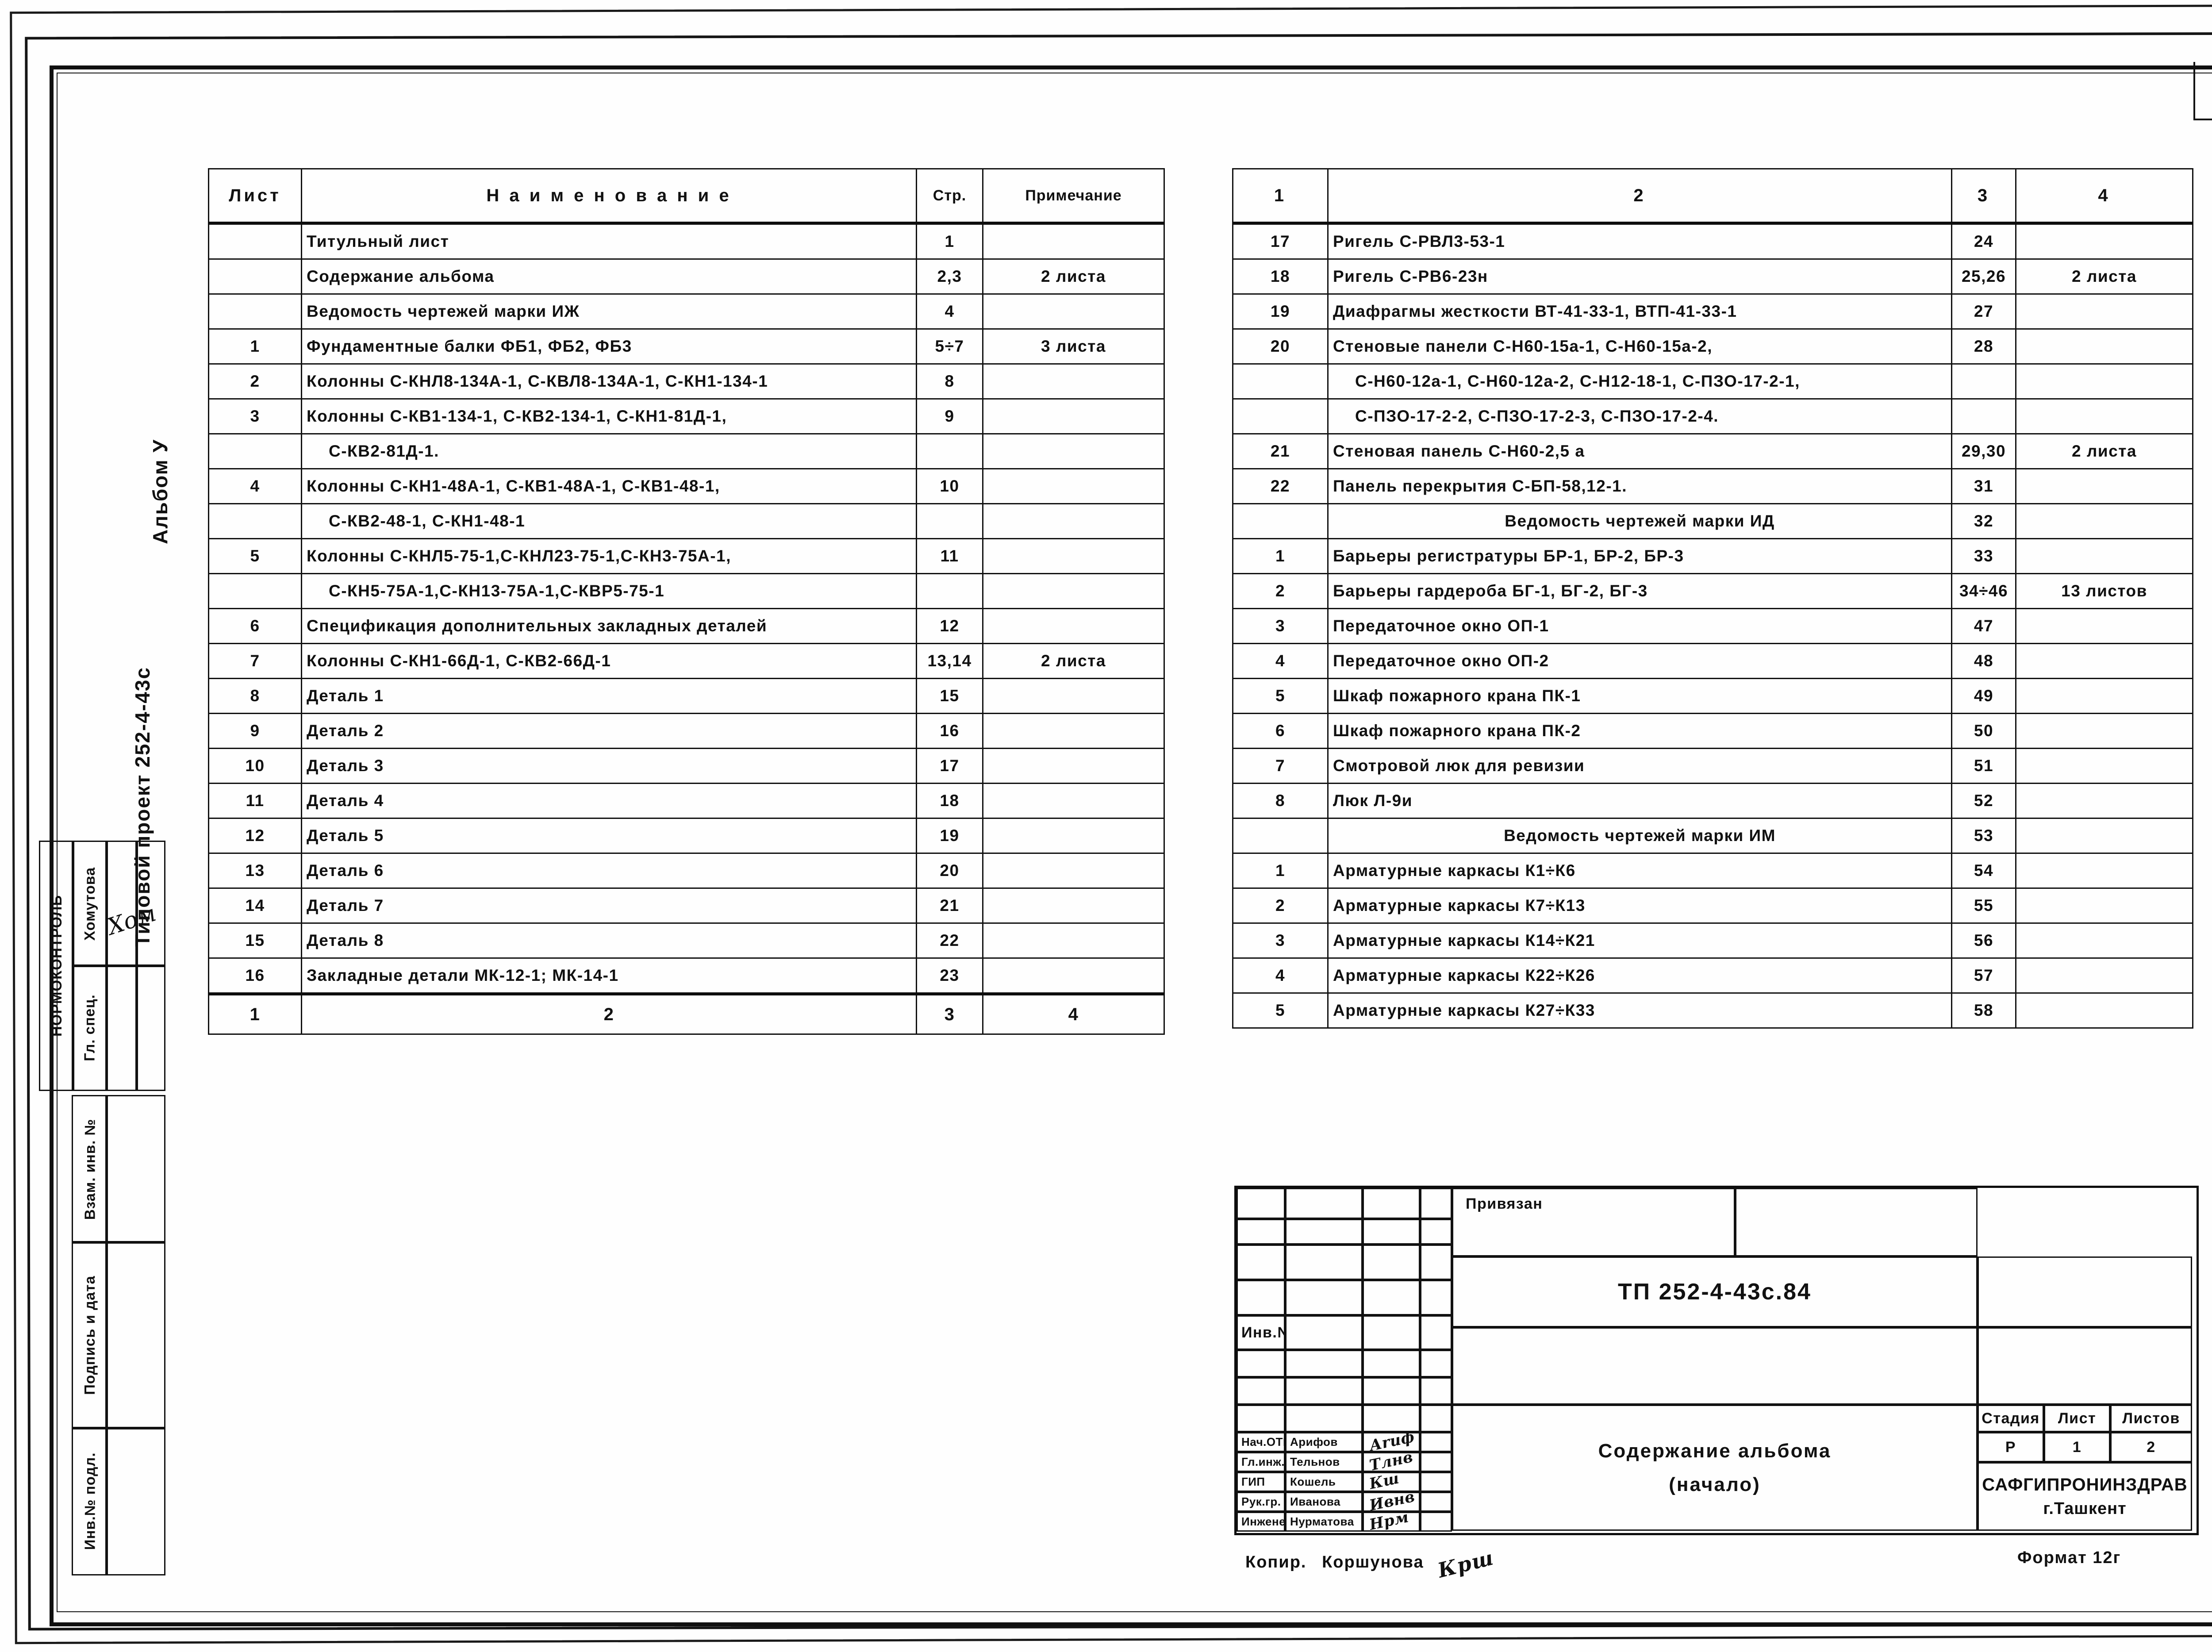 The width and height of the screenshot is (2212, 1652). What do you see at coordinates (1983, 451) in the screenshot?
I see `row-page: 29,30` at bounding box center [1983, 451].